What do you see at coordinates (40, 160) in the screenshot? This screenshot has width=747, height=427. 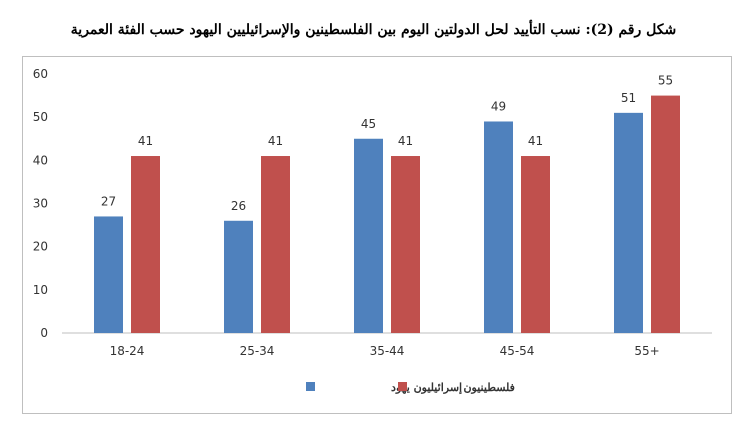 I see `y-tick-label: 40` at bounding box center [40, 160].